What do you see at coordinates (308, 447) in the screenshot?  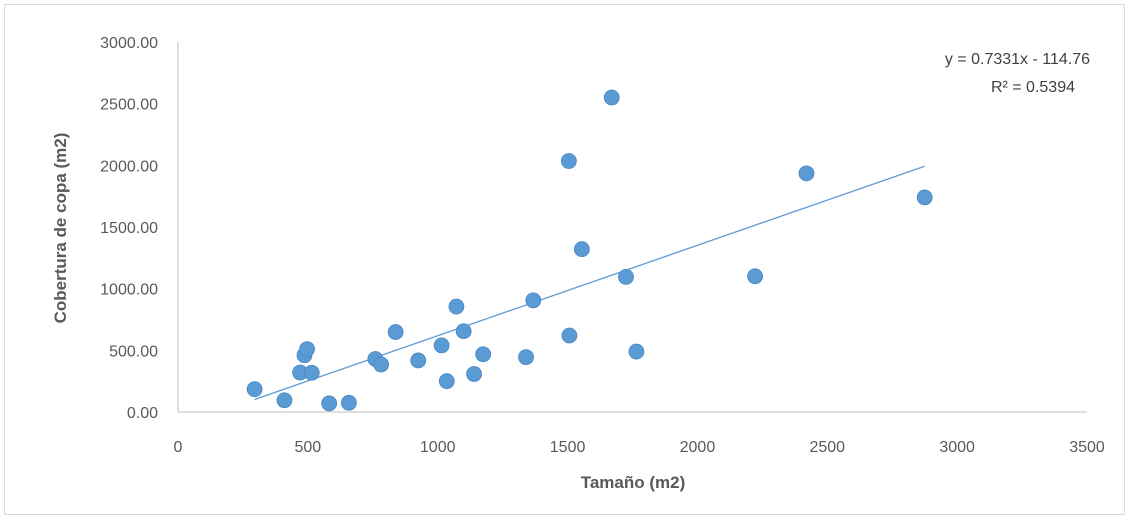 I see `x-tick-label: 500` at bounding box center [308, 447].